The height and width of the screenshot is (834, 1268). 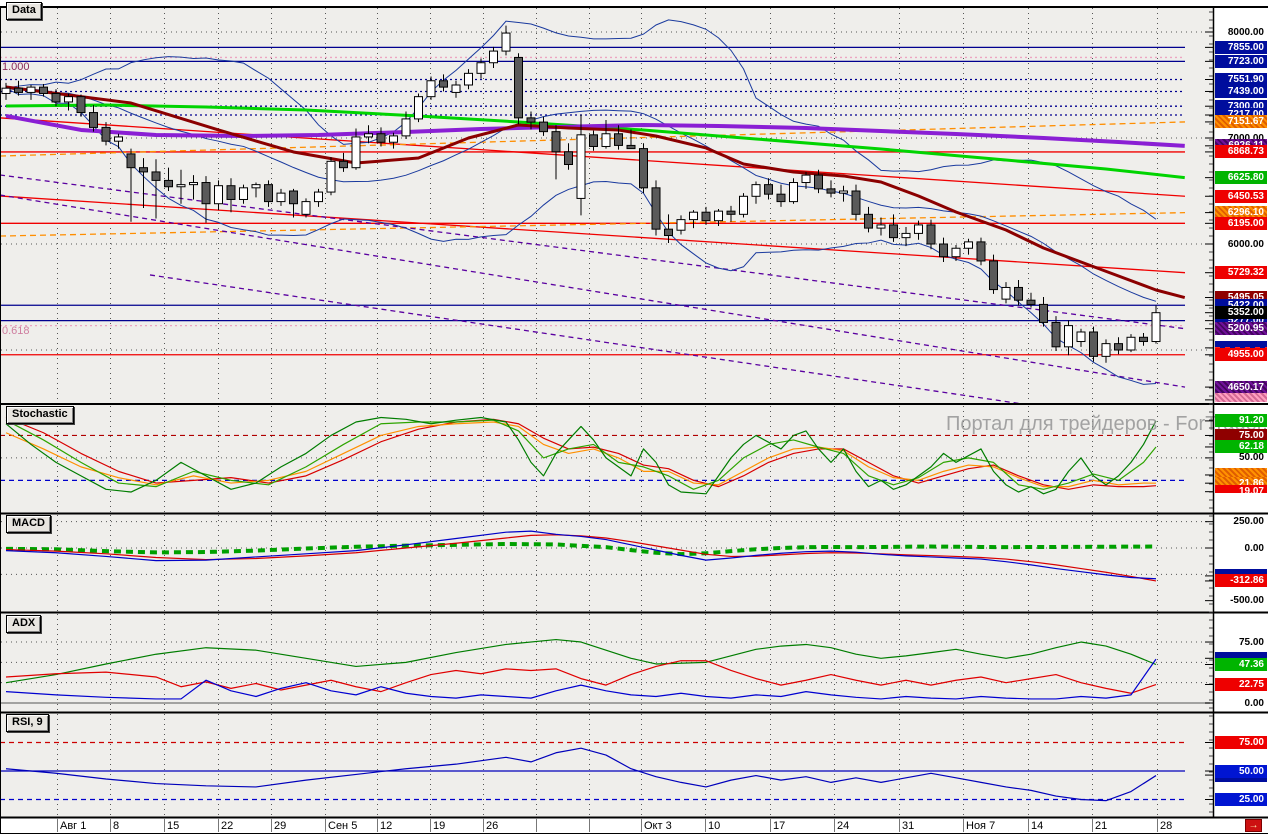 What do you see at coordinates (386, 826) in the screenshot?
I see `date-label: 12` at bounding box center [386, 826].